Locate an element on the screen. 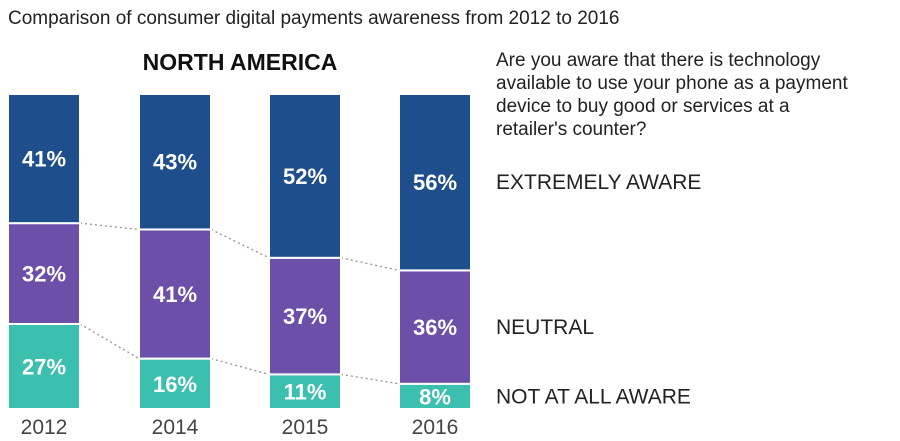 This screenshot has width=900, height=441. data-label: 36% is located at coordinates (435, 327).